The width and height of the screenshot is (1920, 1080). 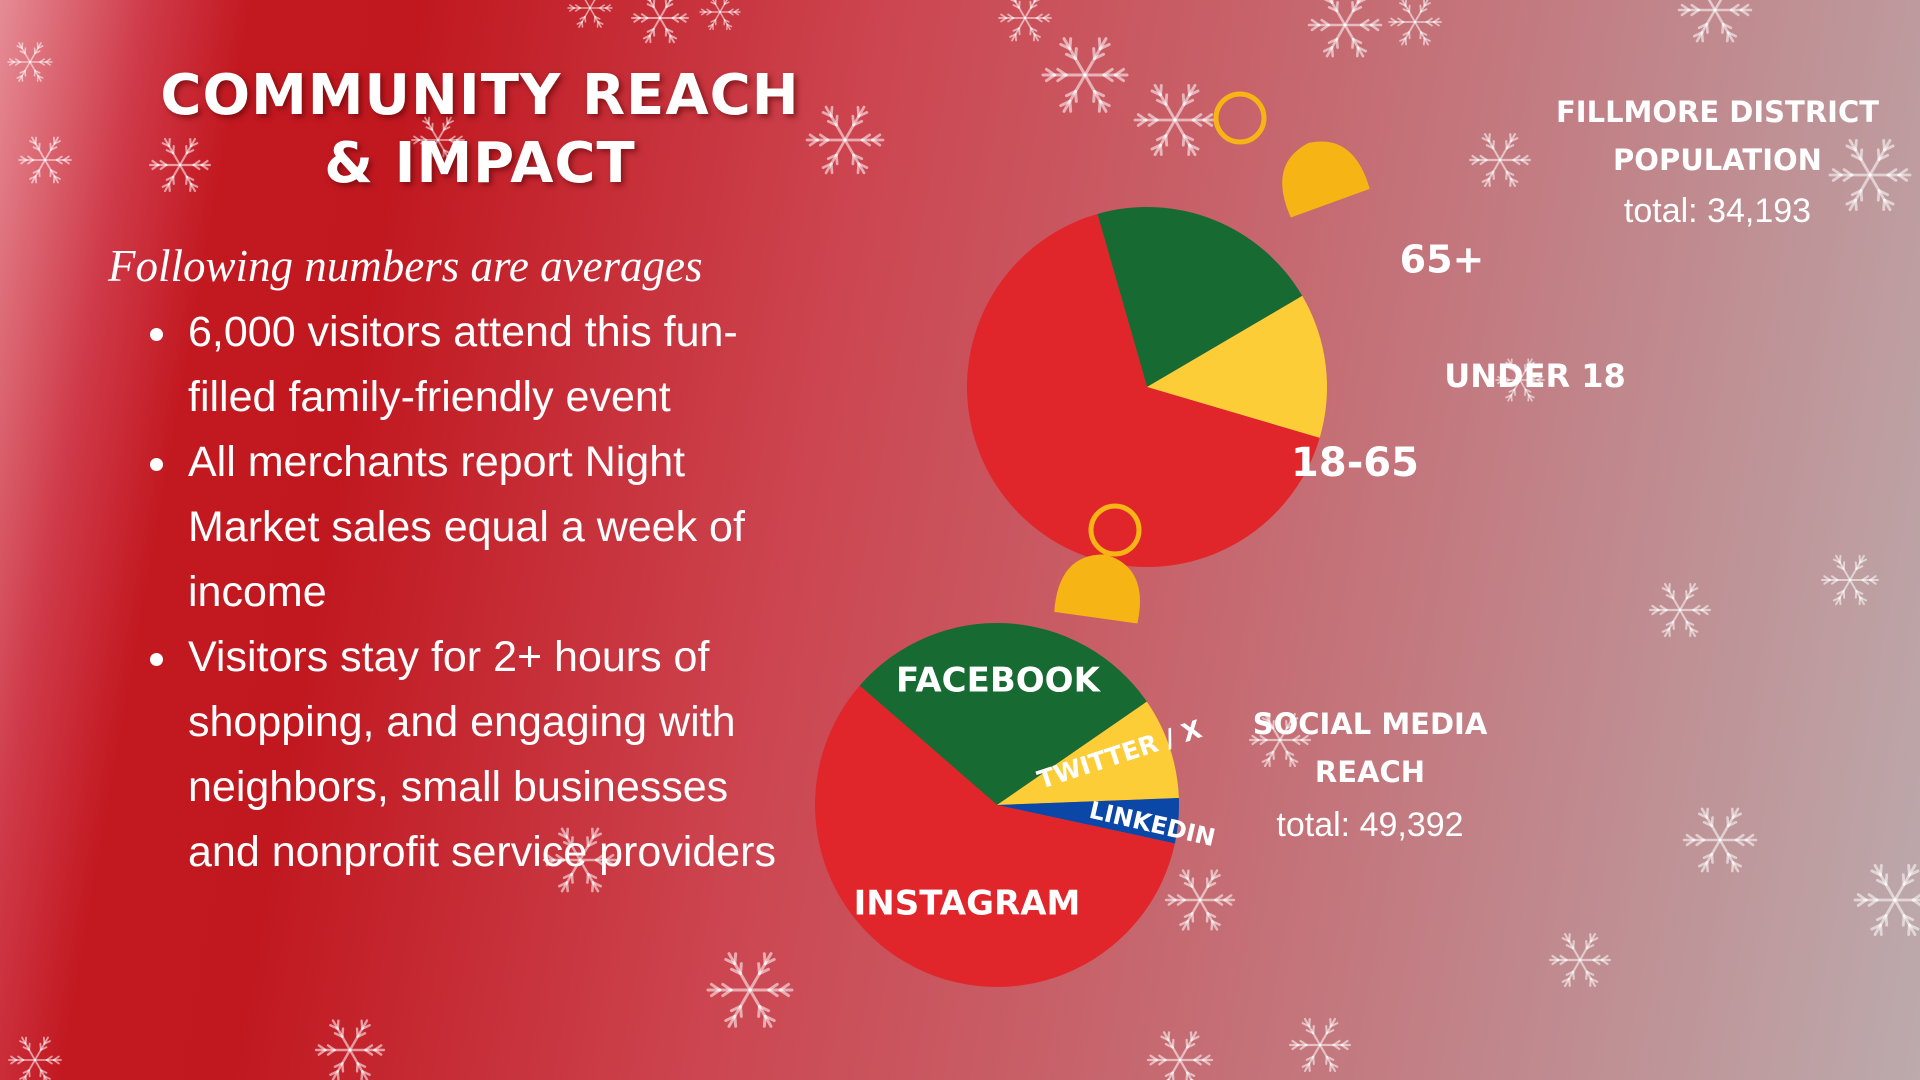 I want to click on slice-label: 65+, so click(x=1442, y=260).